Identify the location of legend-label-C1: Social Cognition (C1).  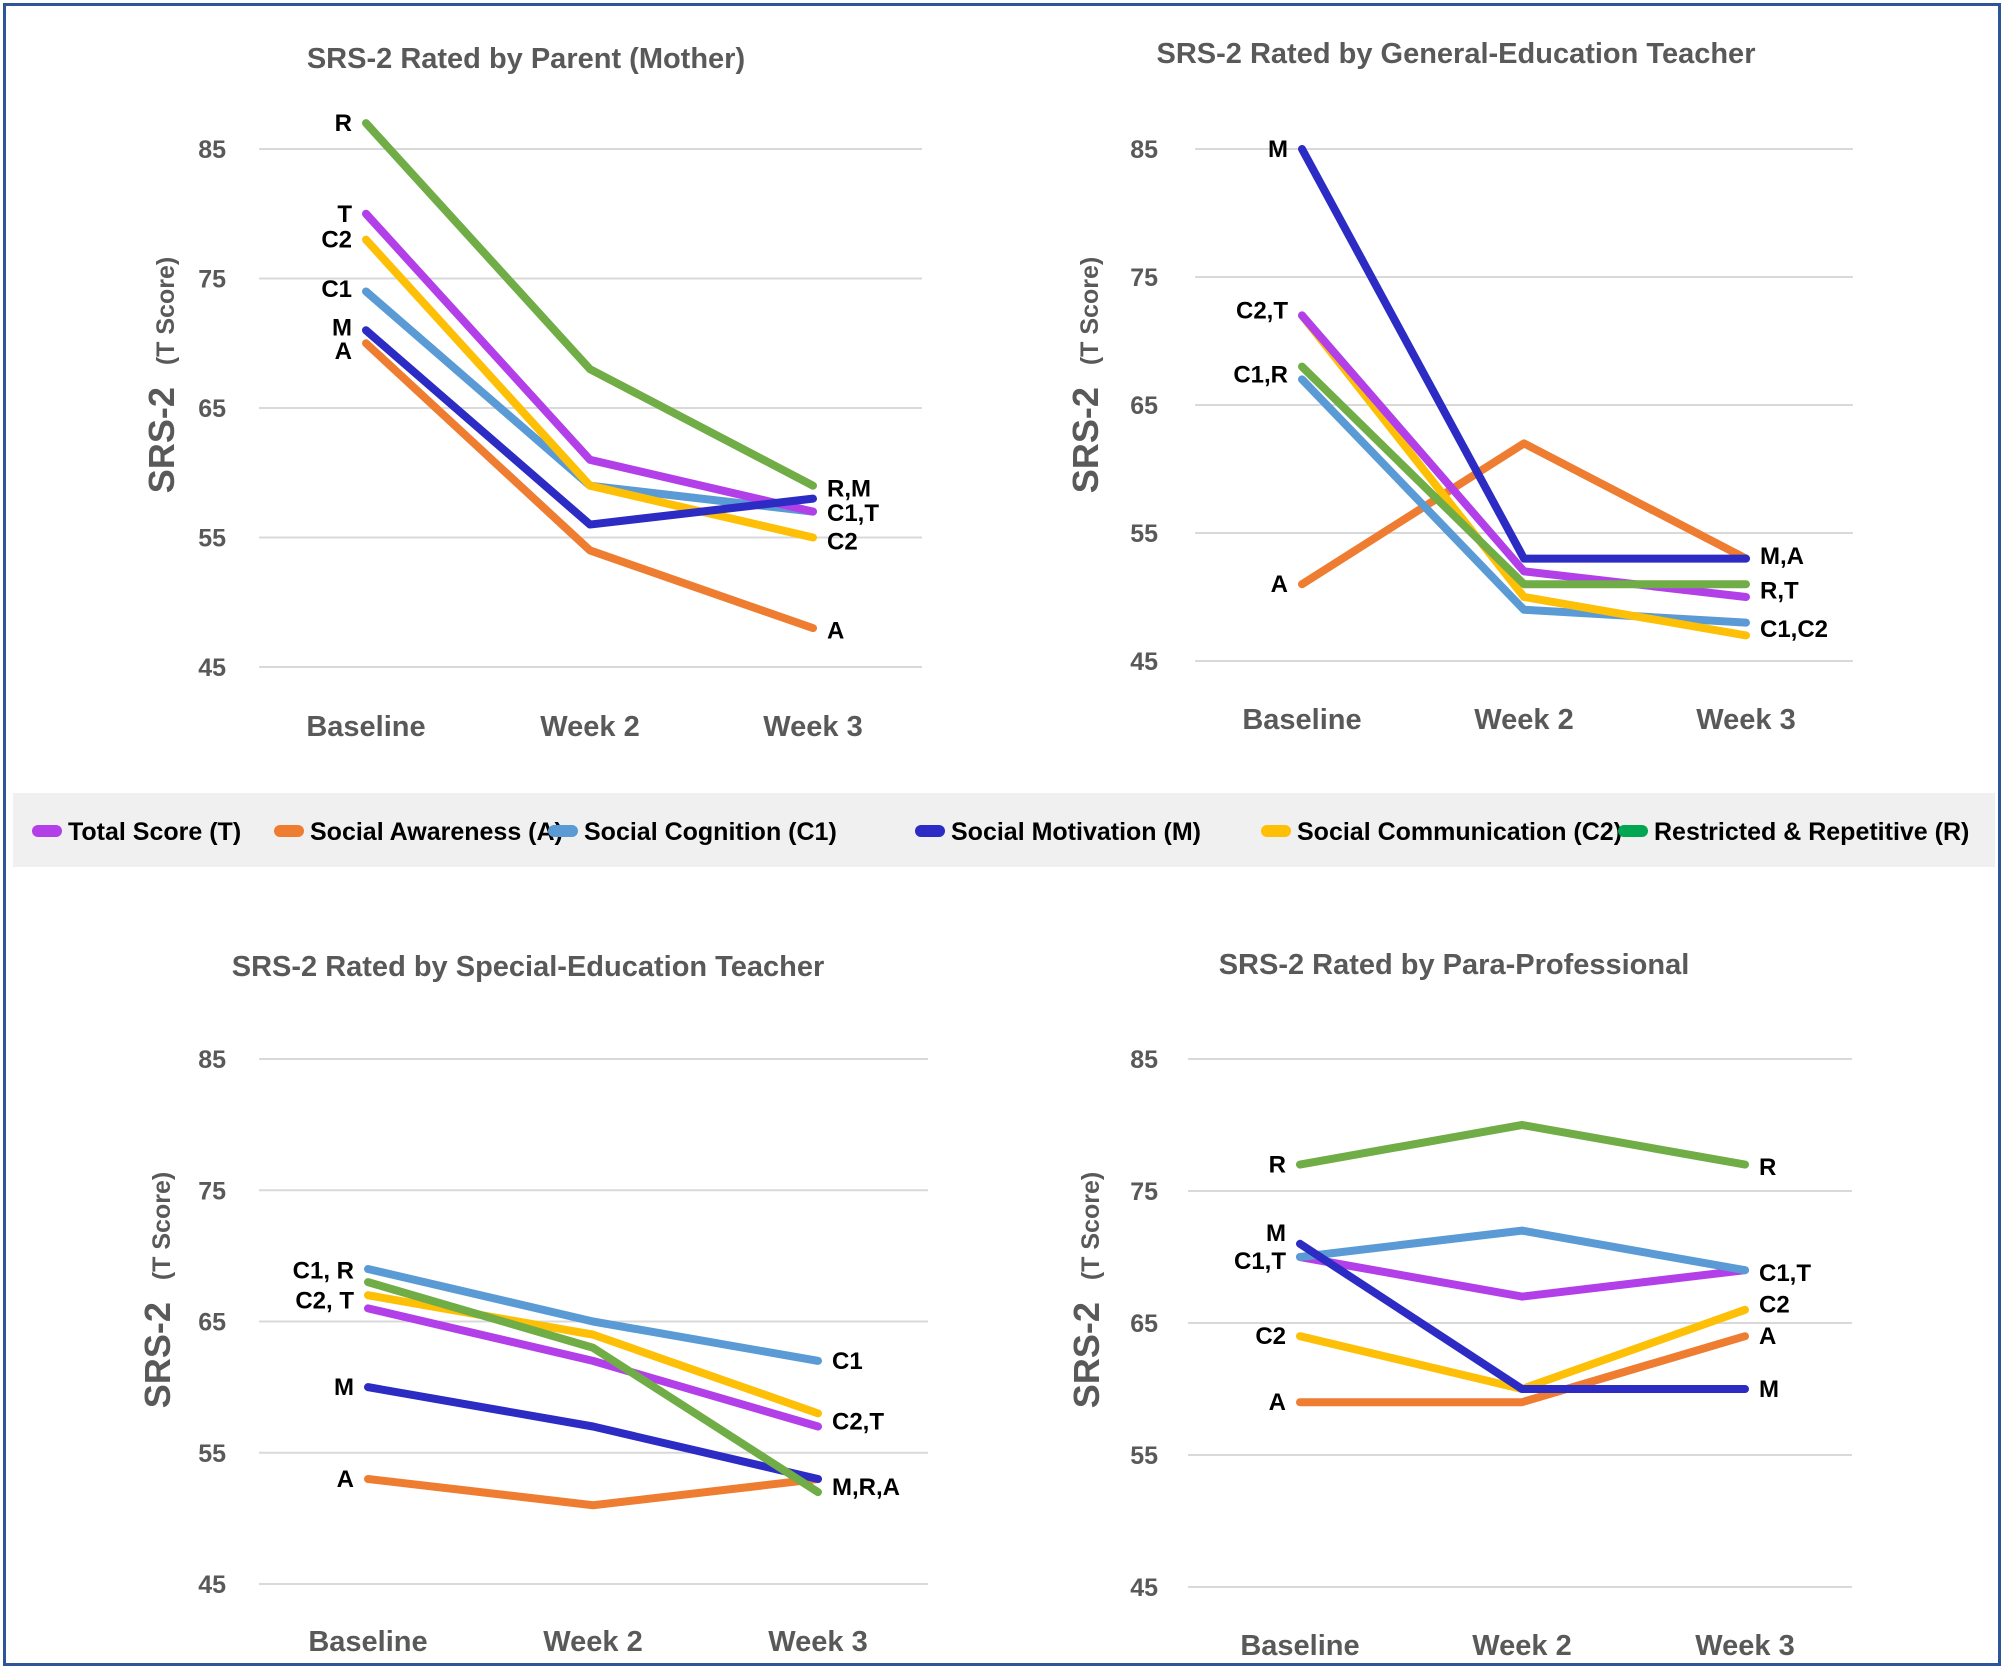
(710, 832).